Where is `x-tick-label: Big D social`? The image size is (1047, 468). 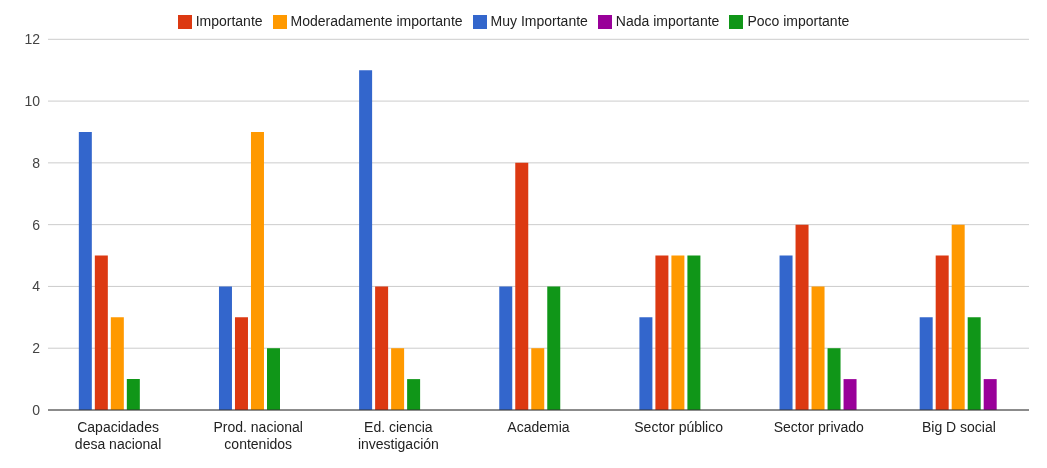
x-tick-label: Big D social is located at coordinates (958, 427).